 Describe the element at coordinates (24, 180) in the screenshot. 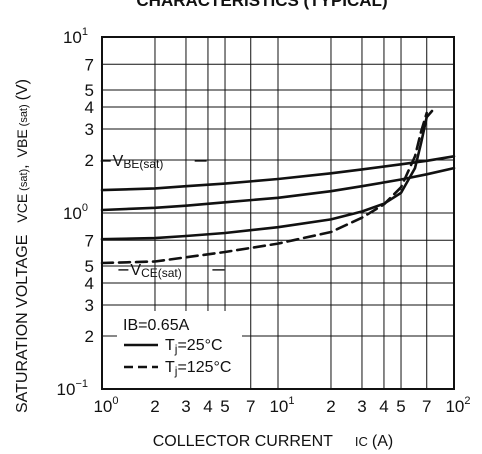

I see `y-axis-vce-sub: (sat)` at that location.